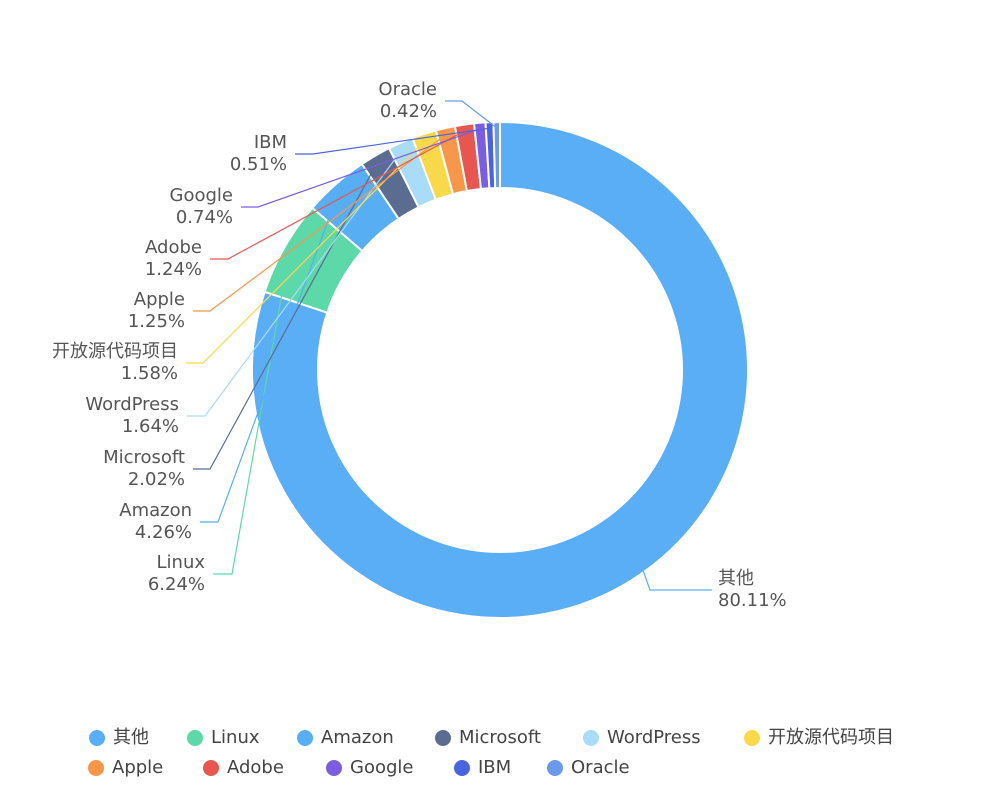  I want to click on legend-label: Google, so click(381, 767).